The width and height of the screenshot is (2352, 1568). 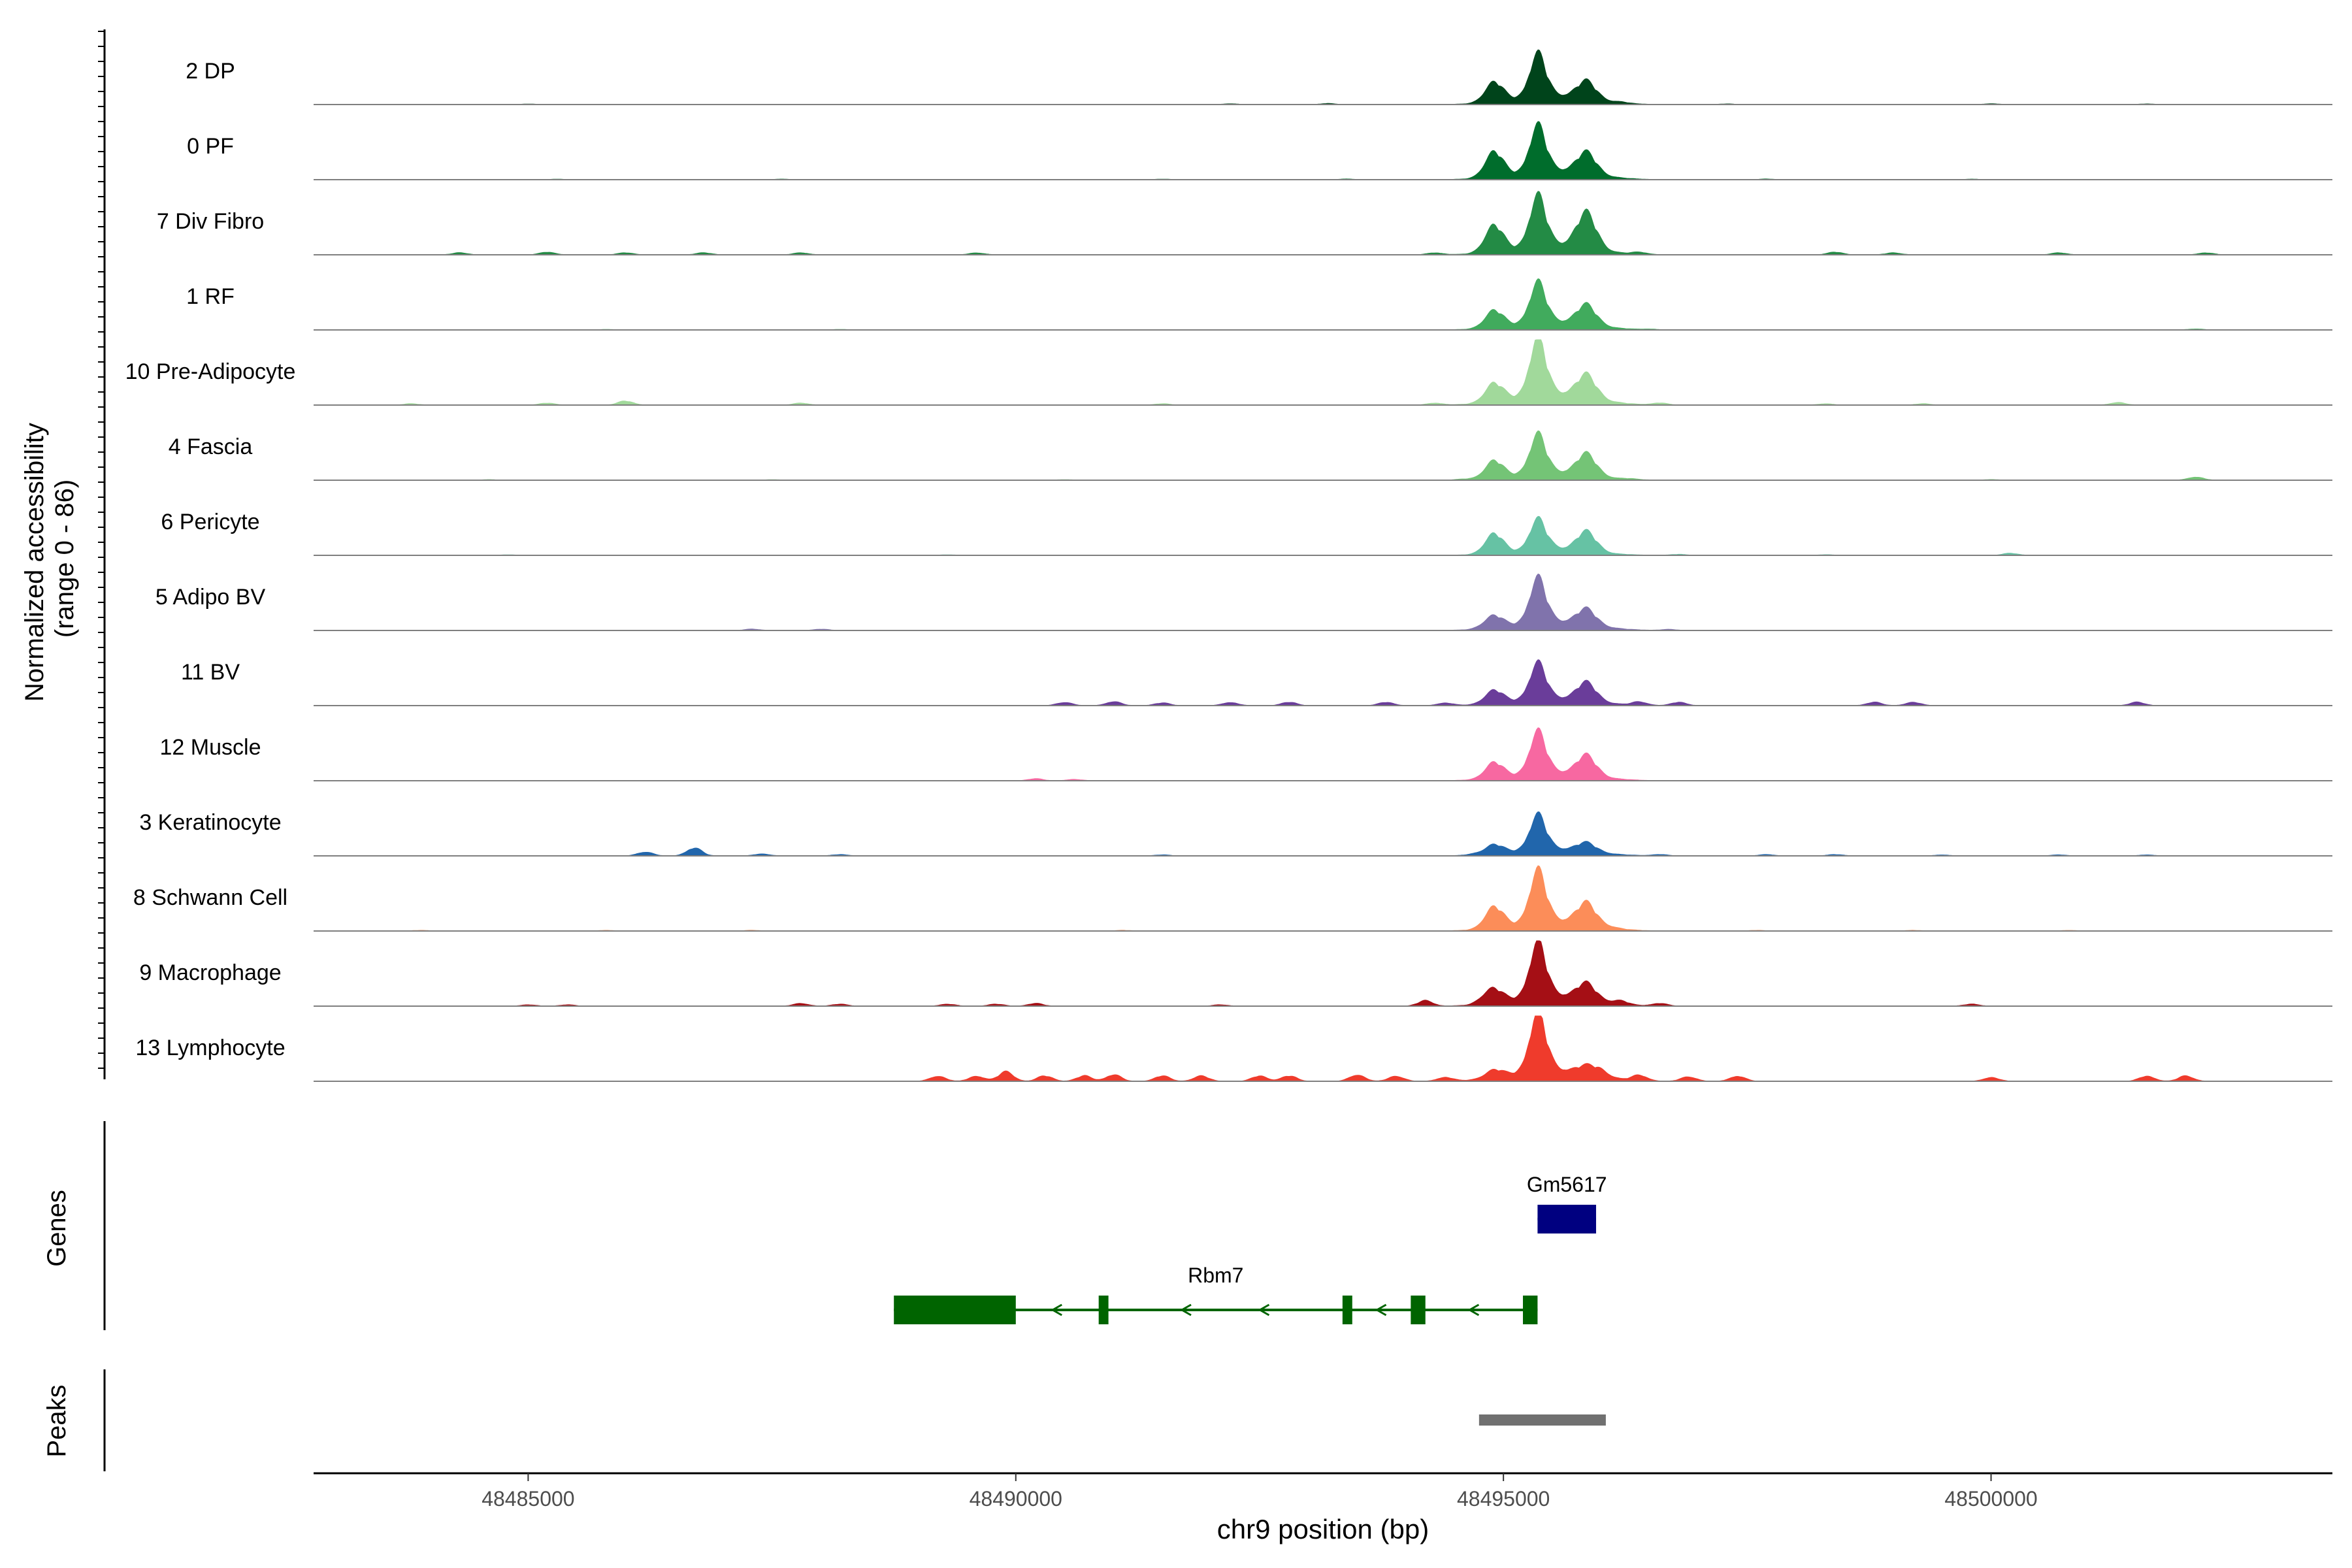 I want to click on x-axis-title: chr9 position (bp), so click(x=1323, y=1529).